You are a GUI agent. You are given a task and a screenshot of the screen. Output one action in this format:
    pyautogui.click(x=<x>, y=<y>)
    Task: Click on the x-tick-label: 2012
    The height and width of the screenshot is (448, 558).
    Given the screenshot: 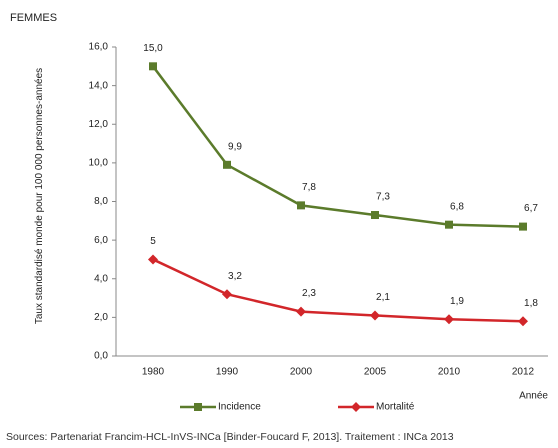 What is the action you would take?
    pyautogui.click(x=523, y=372)
    